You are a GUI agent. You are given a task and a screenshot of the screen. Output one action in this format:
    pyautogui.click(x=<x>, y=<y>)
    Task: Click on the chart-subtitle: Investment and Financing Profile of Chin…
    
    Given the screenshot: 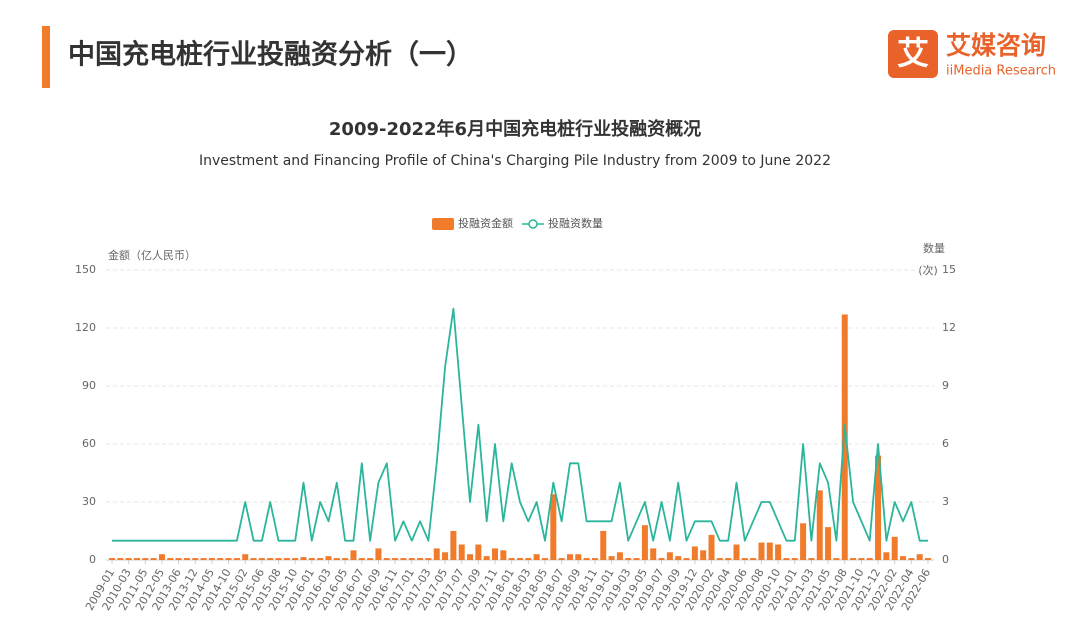 What is the action you would take?
    pyautogui.click(x=515, y=161)
    